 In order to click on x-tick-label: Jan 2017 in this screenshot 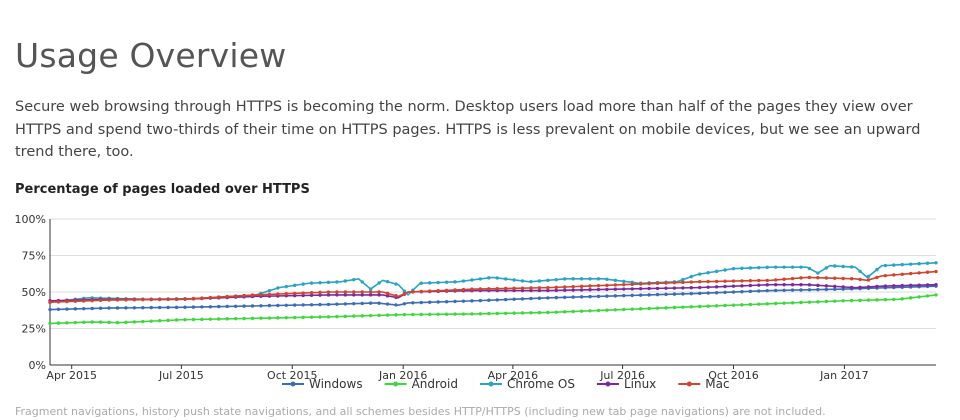, I will do `click(843, 375)`.